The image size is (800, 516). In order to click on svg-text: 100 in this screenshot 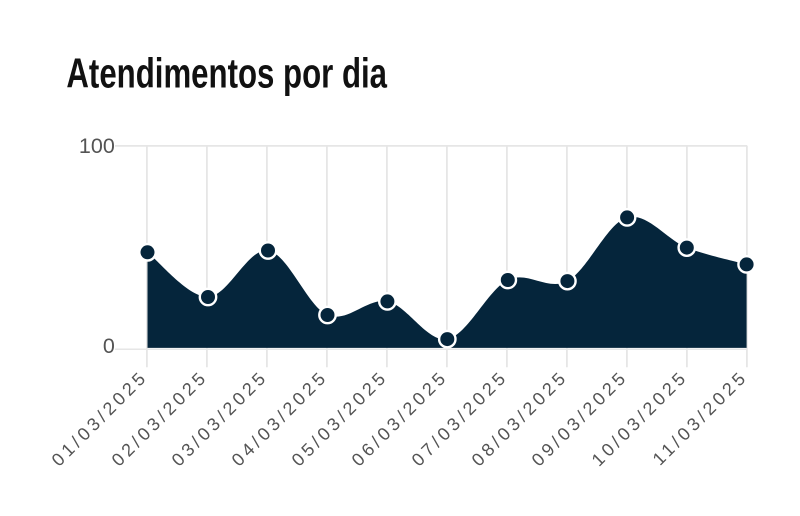, I will do `click(97, 146)`.